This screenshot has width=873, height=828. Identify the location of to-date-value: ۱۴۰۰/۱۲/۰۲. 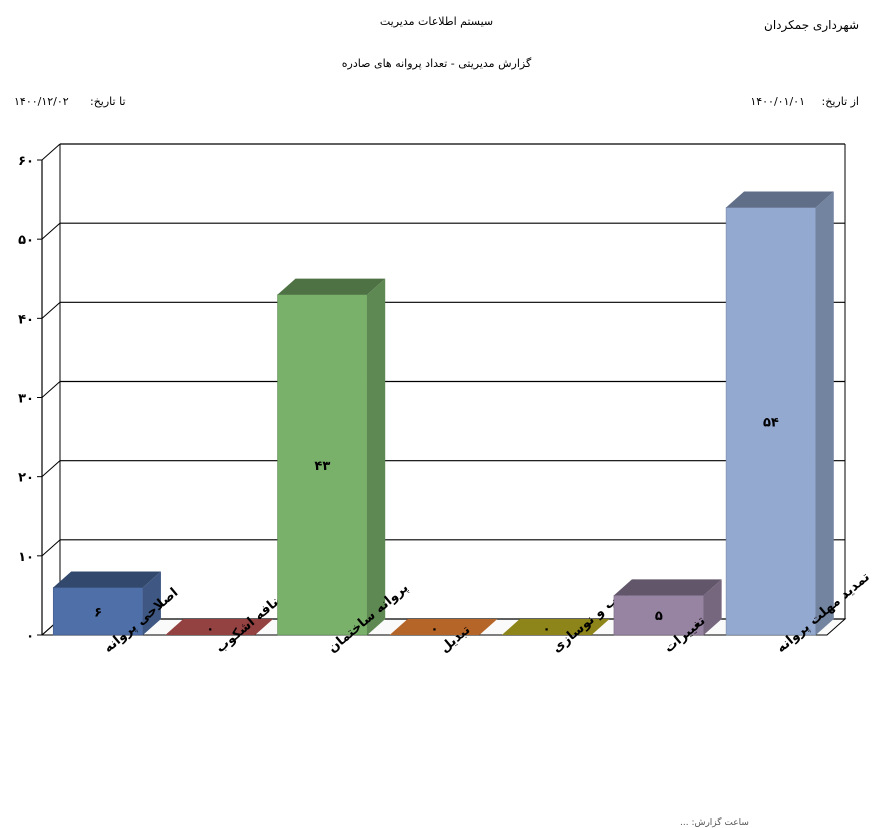
(41, 101).